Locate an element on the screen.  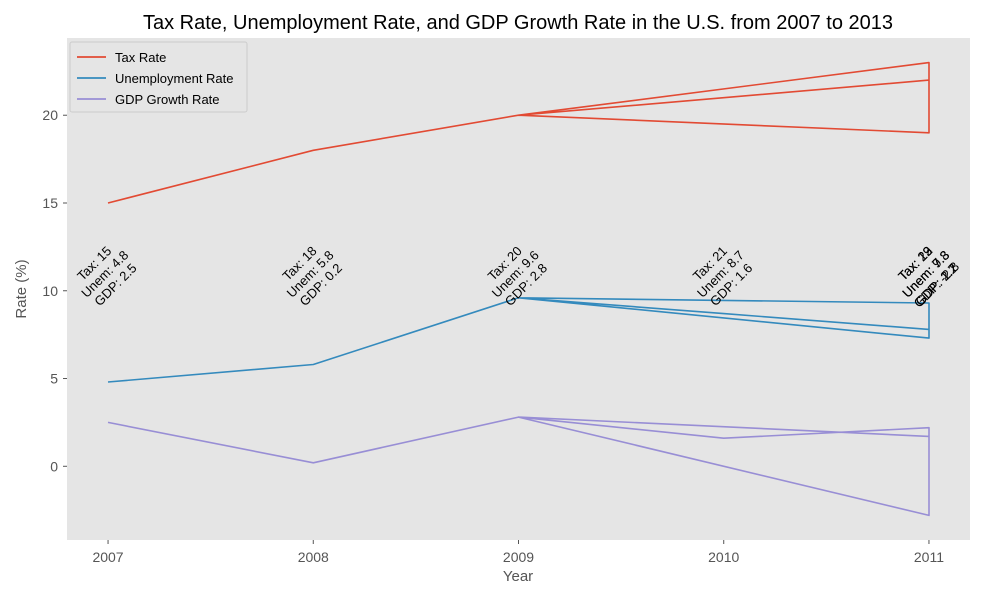
x-tick-label: 2011 is located at coordinates (929, 557).